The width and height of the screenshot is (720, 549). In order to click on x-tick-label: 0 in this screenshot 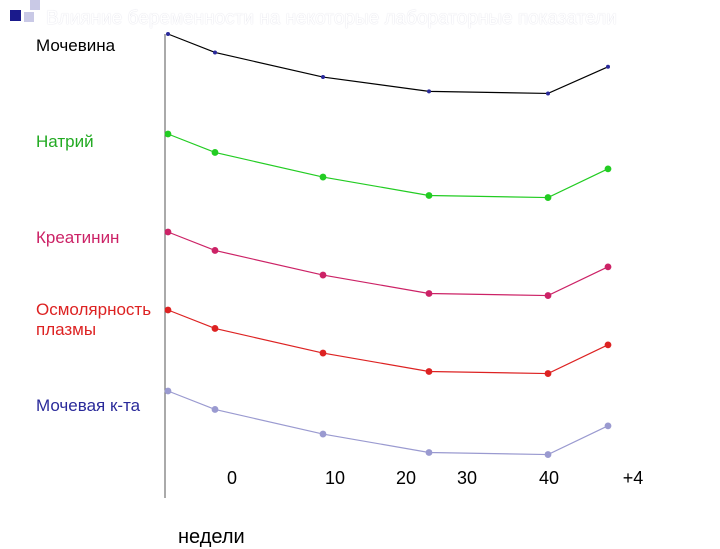, I will do `click(232, 478)`.